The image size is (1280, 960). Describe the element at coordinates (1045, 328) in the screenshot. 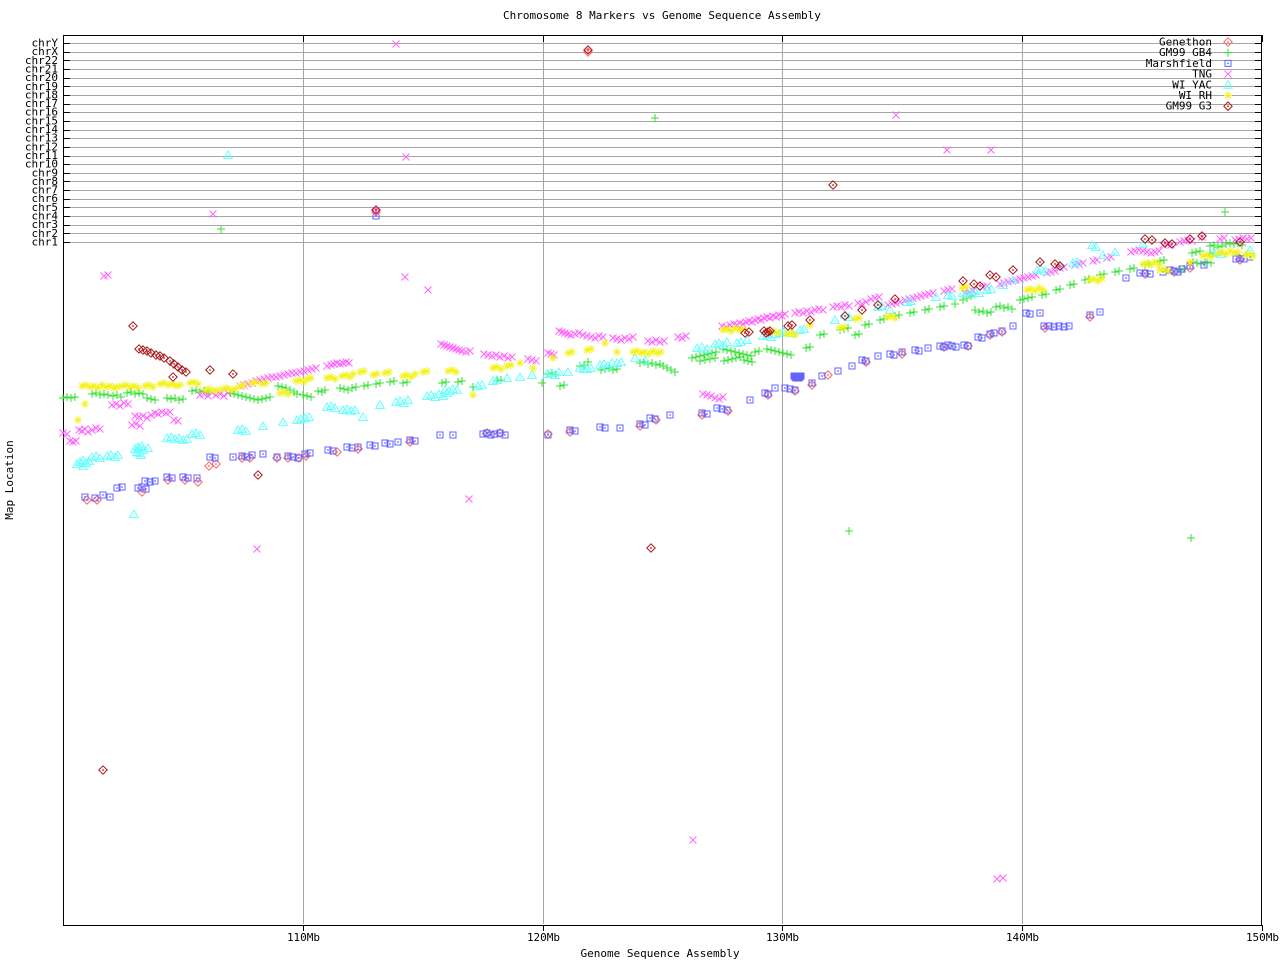

I see `genethon-point` at that location.